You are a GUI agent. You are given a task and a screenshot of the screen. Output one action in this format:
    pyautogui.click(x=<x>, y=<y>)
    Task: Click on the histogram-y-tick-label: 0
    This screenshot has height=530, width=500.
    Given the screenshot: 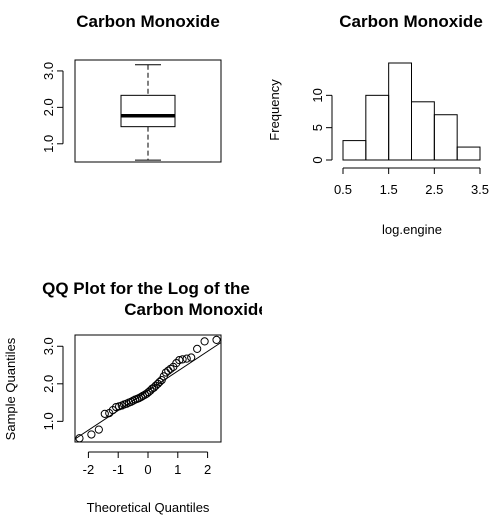 What is the action you would take?
    pyautogui.click(x=317, y=159)
    